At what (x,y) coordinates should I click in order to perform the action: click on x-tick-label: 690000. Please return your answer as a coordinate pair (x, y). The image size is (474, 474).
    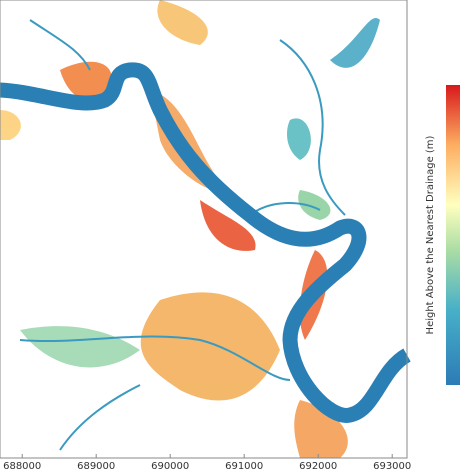
    Looking at the image, I should click on (170, 466).